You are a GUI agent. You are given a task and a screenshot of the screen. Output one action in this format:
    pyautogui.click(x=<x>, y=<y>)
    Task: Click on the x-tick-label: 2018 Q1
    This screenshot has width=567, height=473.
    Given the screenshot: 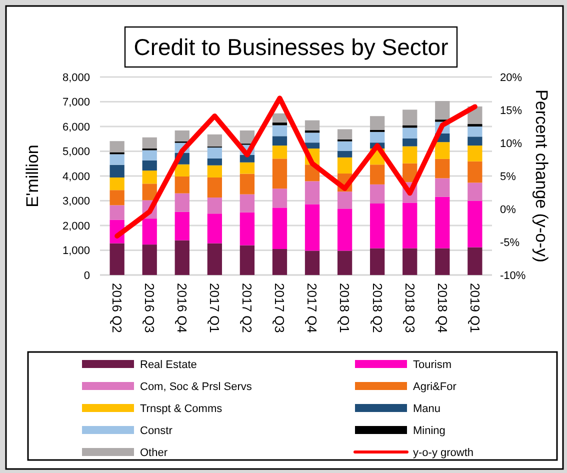 What is the action you would take?
    pyautogui.click(x=344, y=308)
    